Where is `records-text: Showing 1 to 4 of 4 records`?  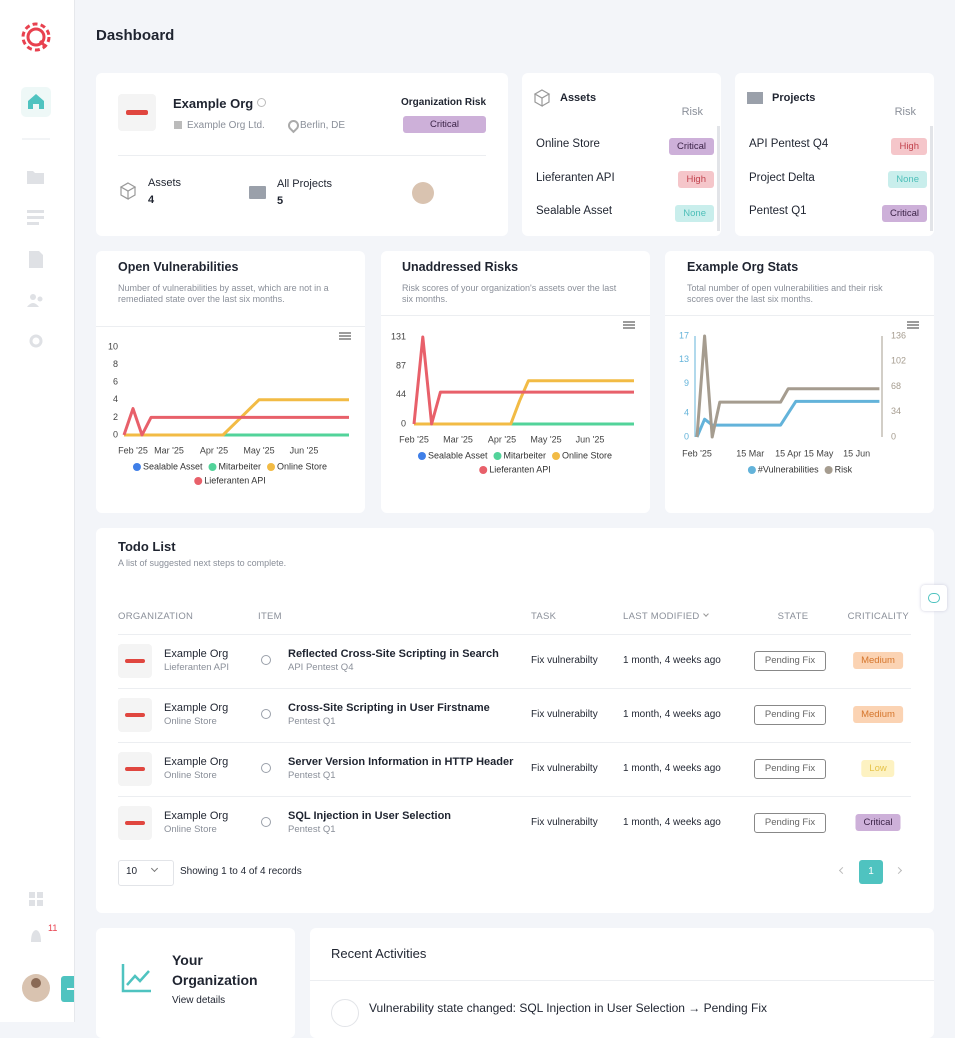
records-text: Showing 1 to 4 of 4 records is located at coordinates (241, 871).